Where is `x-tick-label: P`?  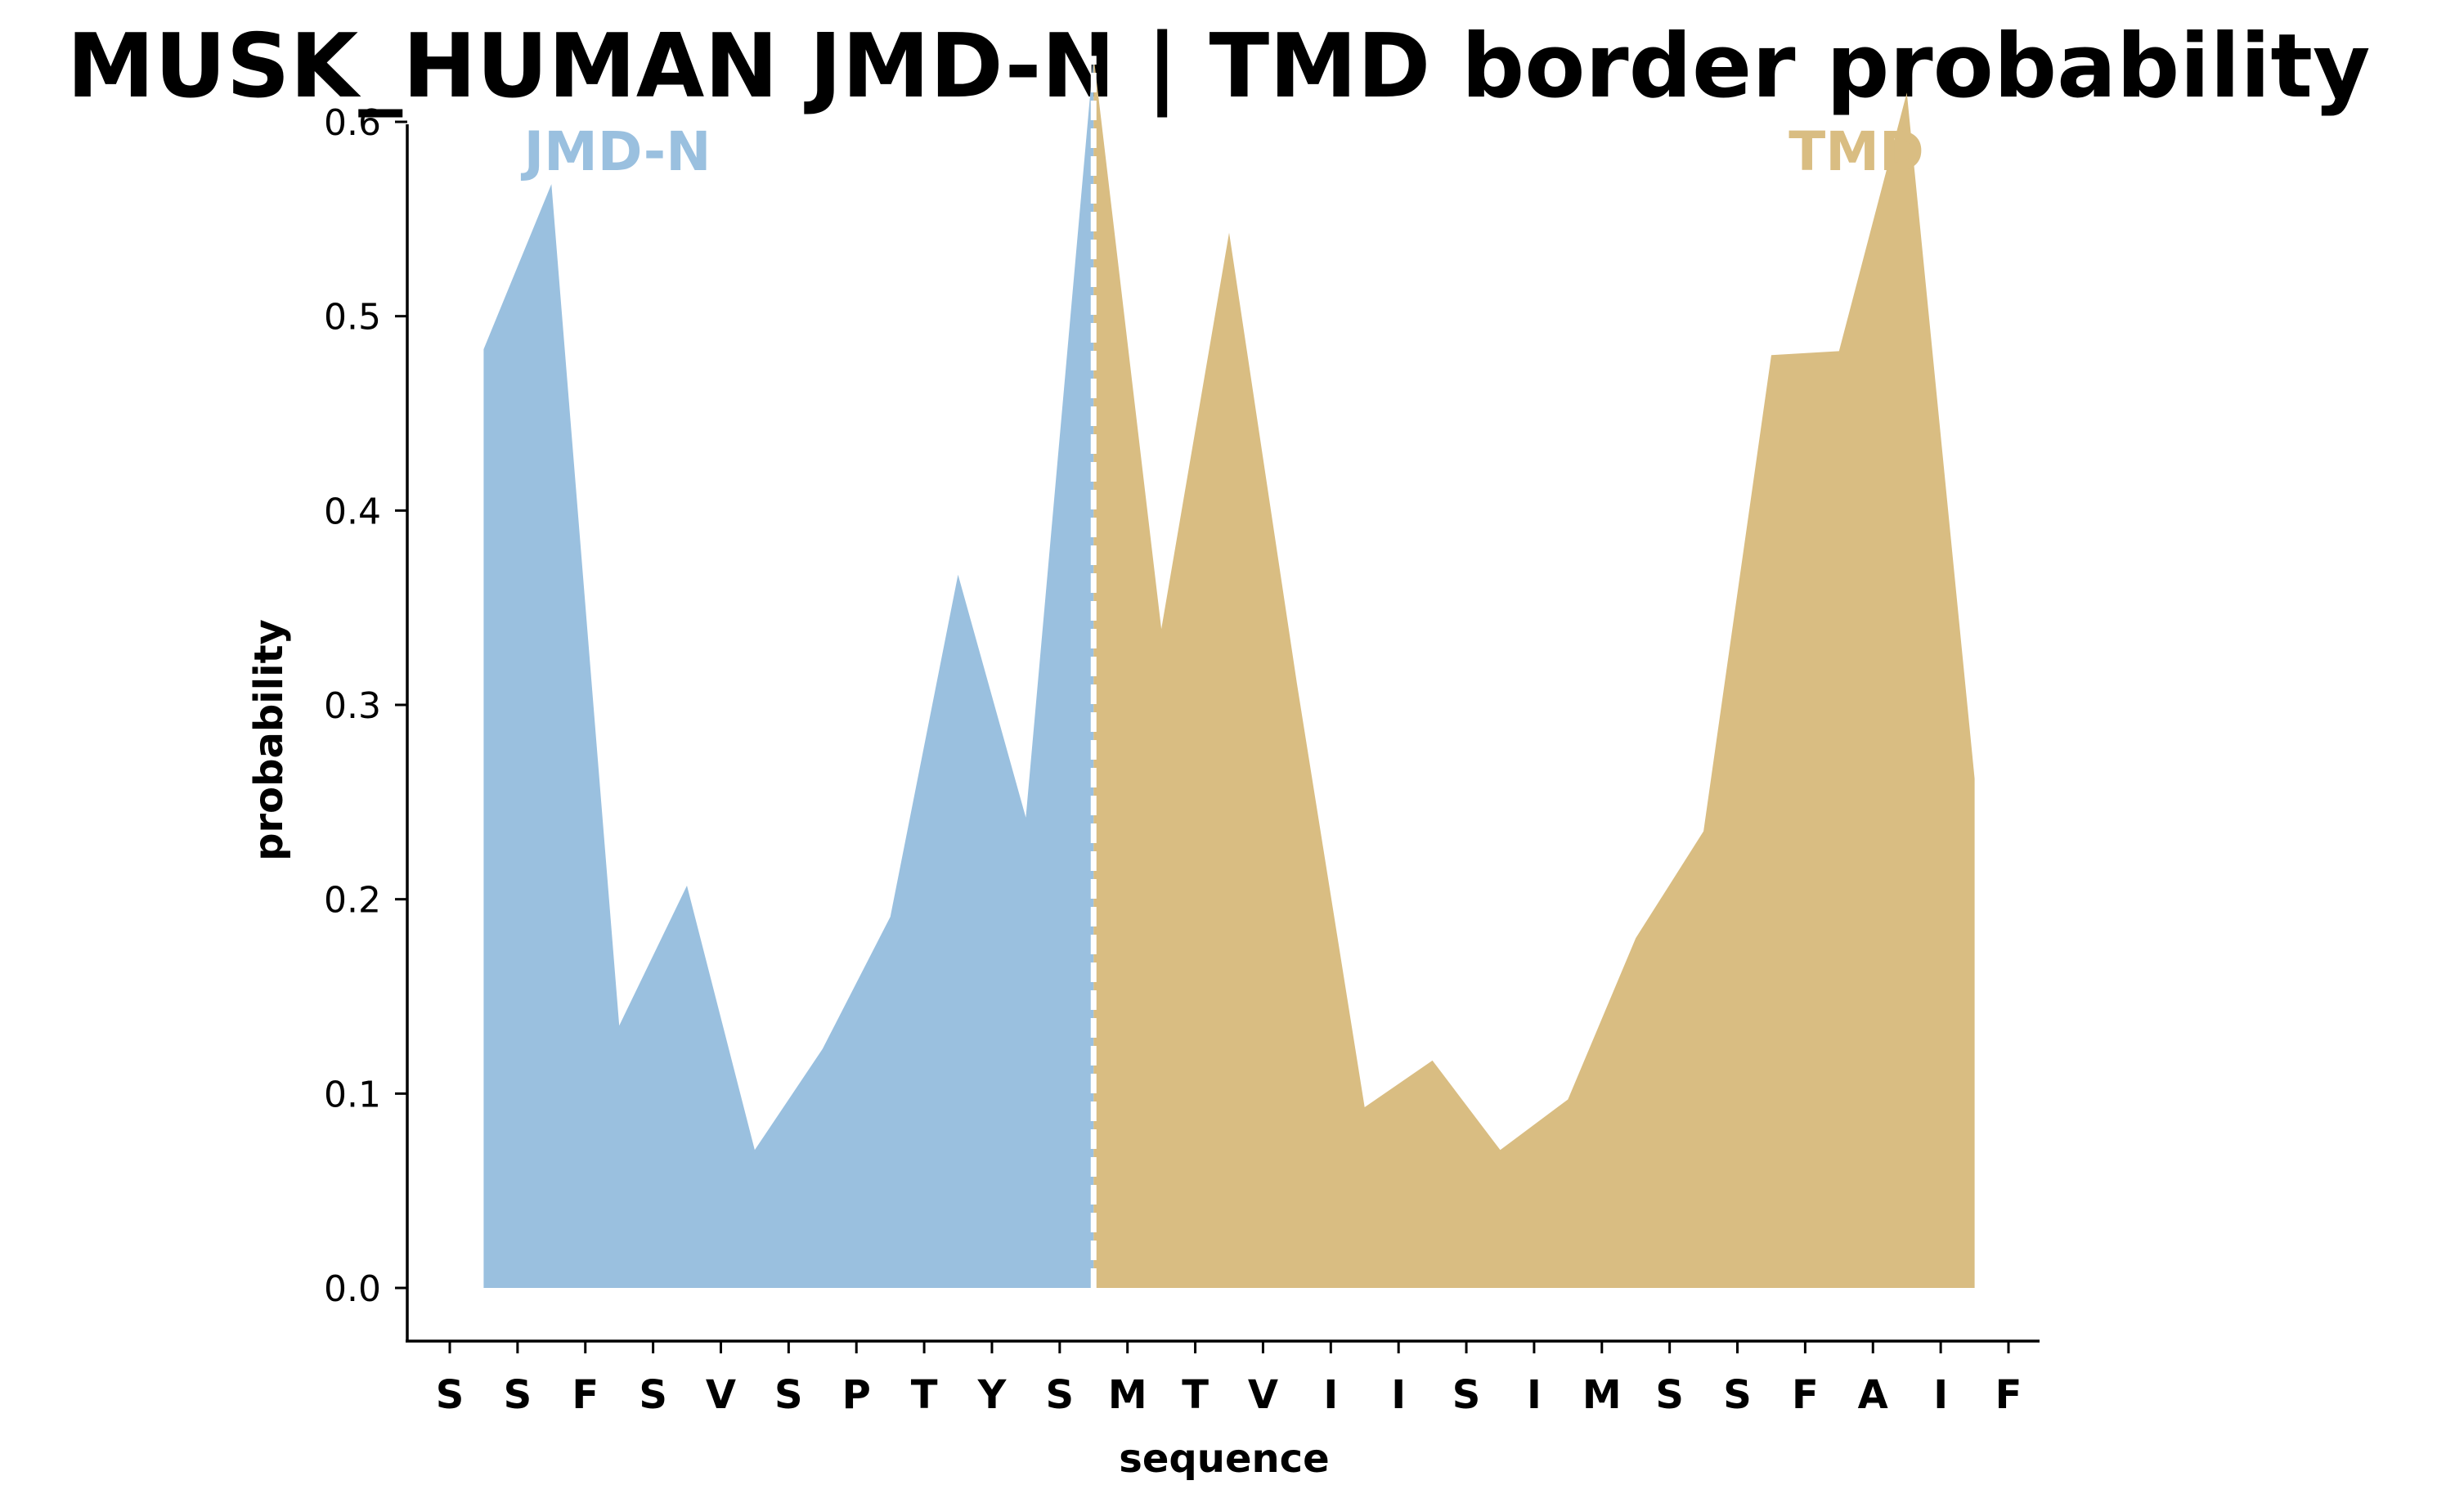 x-tick-label: P is located at coordinates (856, 1395).